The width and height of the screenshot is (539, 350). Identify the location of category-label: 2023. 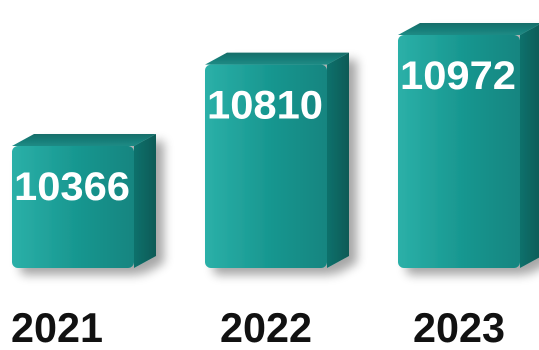
(459, 327).